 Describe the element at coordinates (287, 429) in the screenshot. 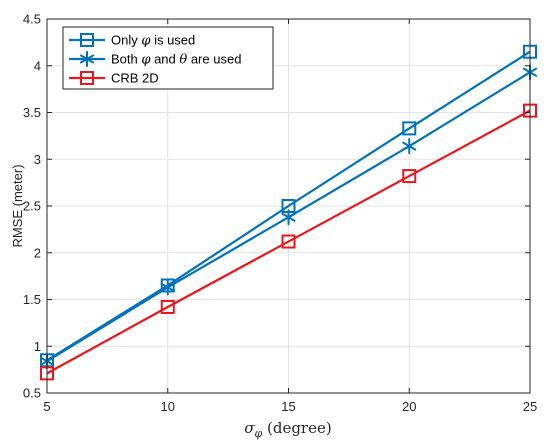

I see `x-axis-label: σφ (degree)σ_φ (degree)` at that location.